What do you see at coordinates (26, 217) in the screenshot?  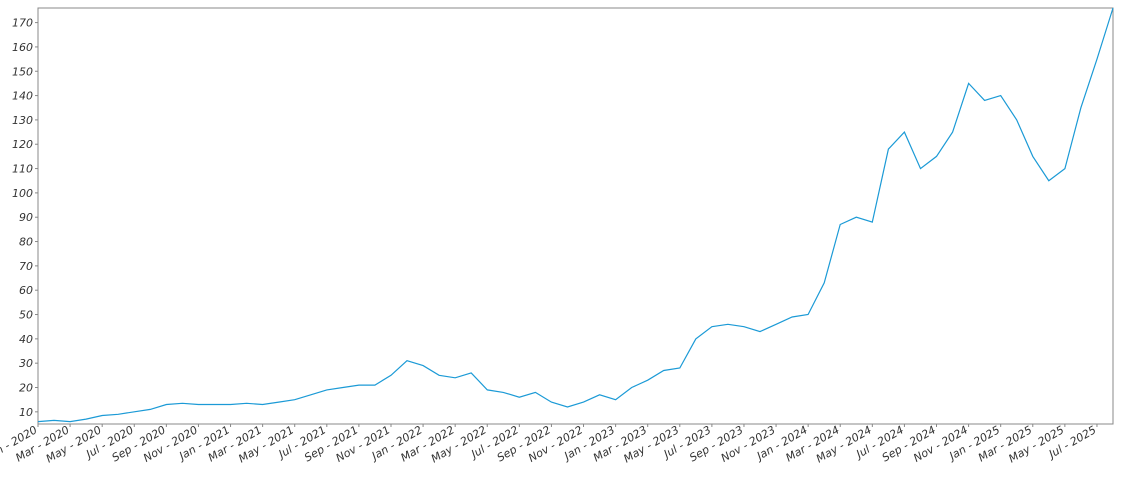 I see `y-tick-label: 90` at bounding box center [26, 217].